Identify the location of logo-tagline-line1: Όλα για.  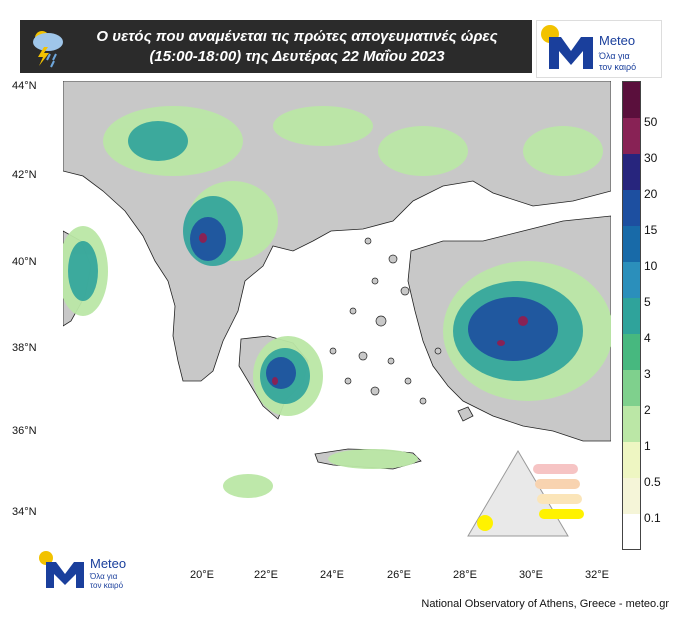
(614, 56).